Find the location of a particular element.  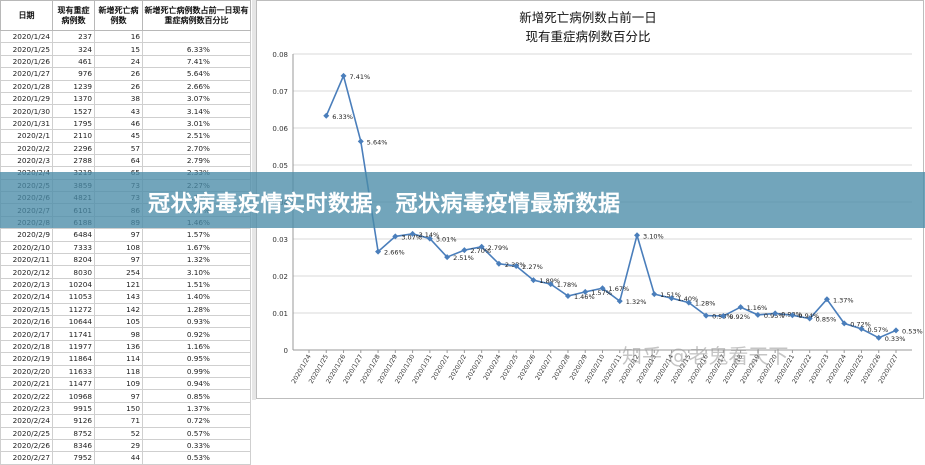

cell-date: 2020/2/25 is located at coordinates (26, 433).